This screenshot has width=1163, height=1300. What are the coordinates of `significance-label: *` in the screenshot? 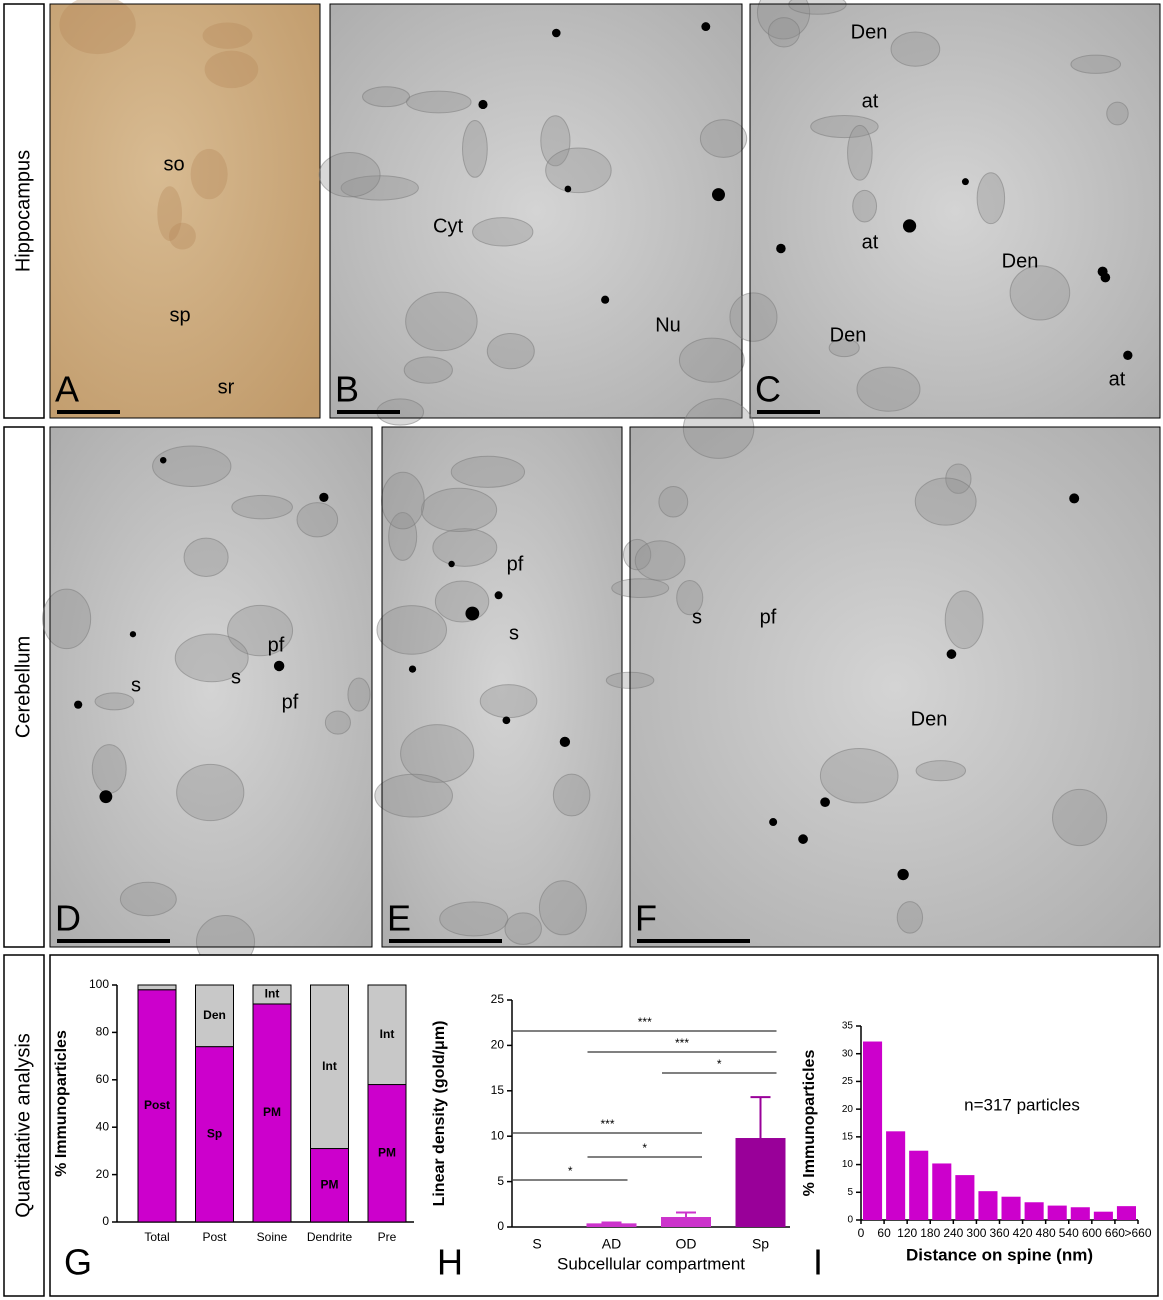 It's located at (719, 1064).